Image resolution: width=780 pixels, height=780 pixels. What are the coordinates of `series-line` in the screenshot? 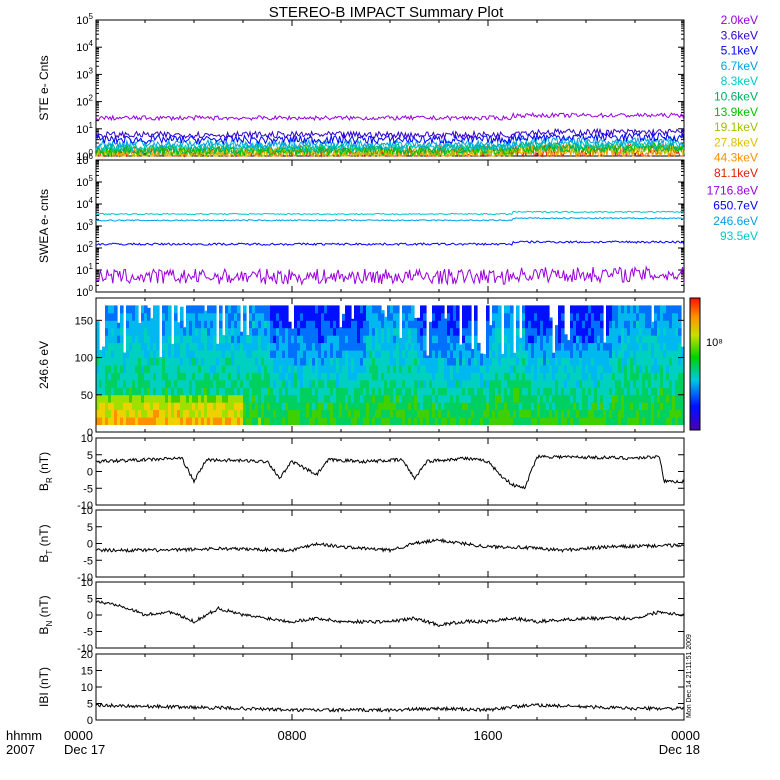 It's located at (390, 138).